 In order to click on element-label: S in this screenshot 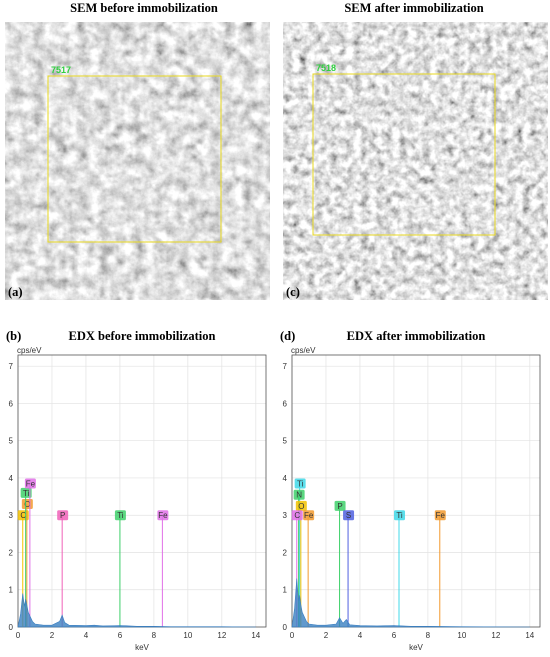, I will do `click(348, 515)`.